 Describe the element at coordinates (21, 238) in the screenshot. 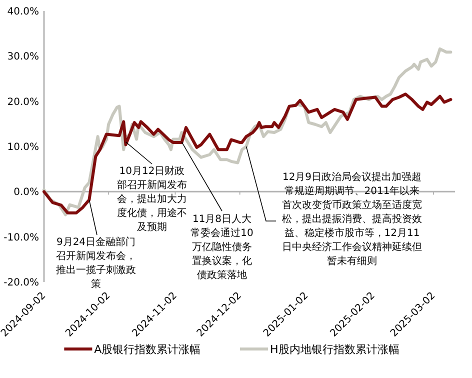

I see `y-tick-label: -10.0%` at that location.